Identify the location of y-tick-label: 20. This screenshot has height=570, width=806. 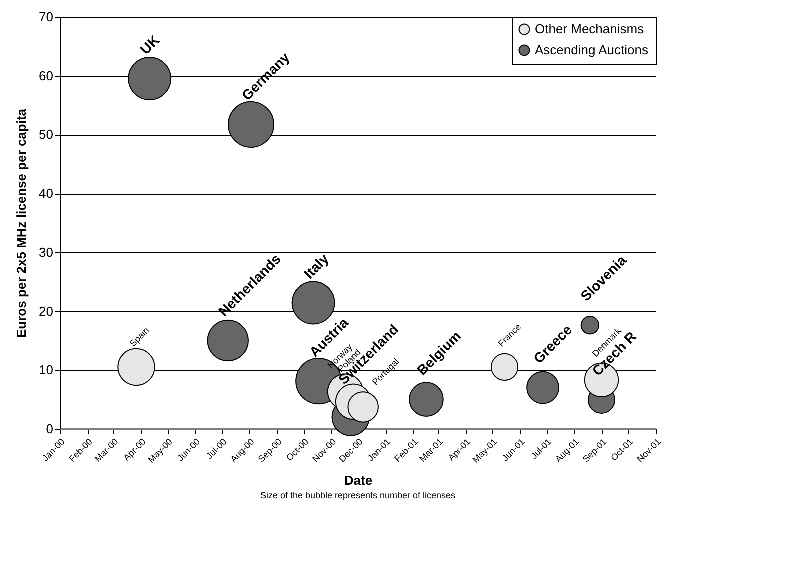
(46, 311).